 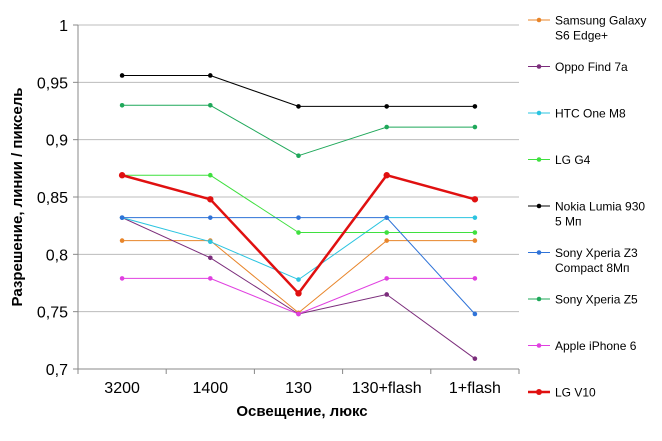 What do you see at coordinates (475, 388) in the screenshot?
I see `x-tick-label: 1+flash` at bounding box center [475, 388].